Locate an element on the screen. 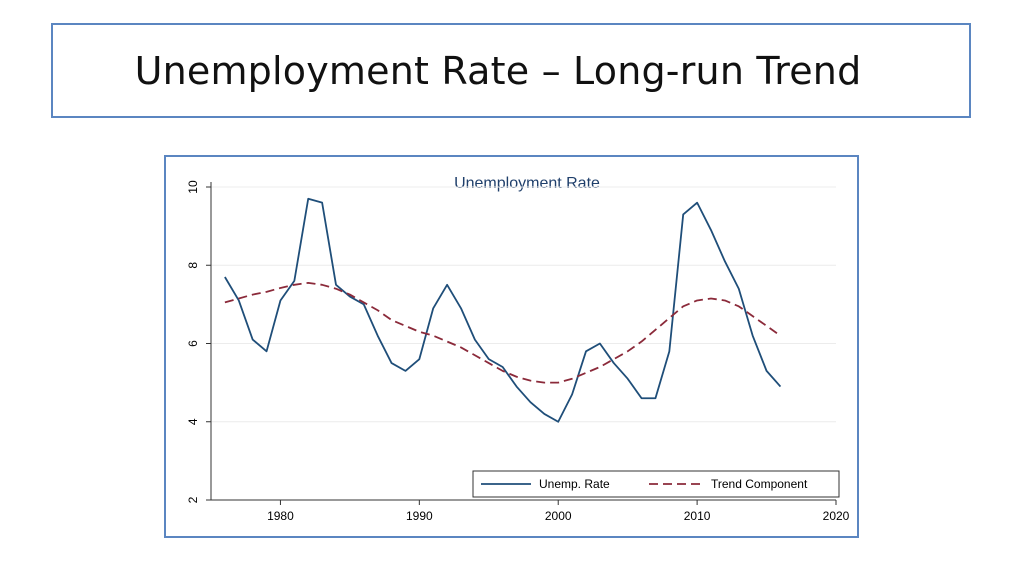 This screenshot has width=1024, height=576. x-tick-label: 2000 is located at coordinates (558, 516).